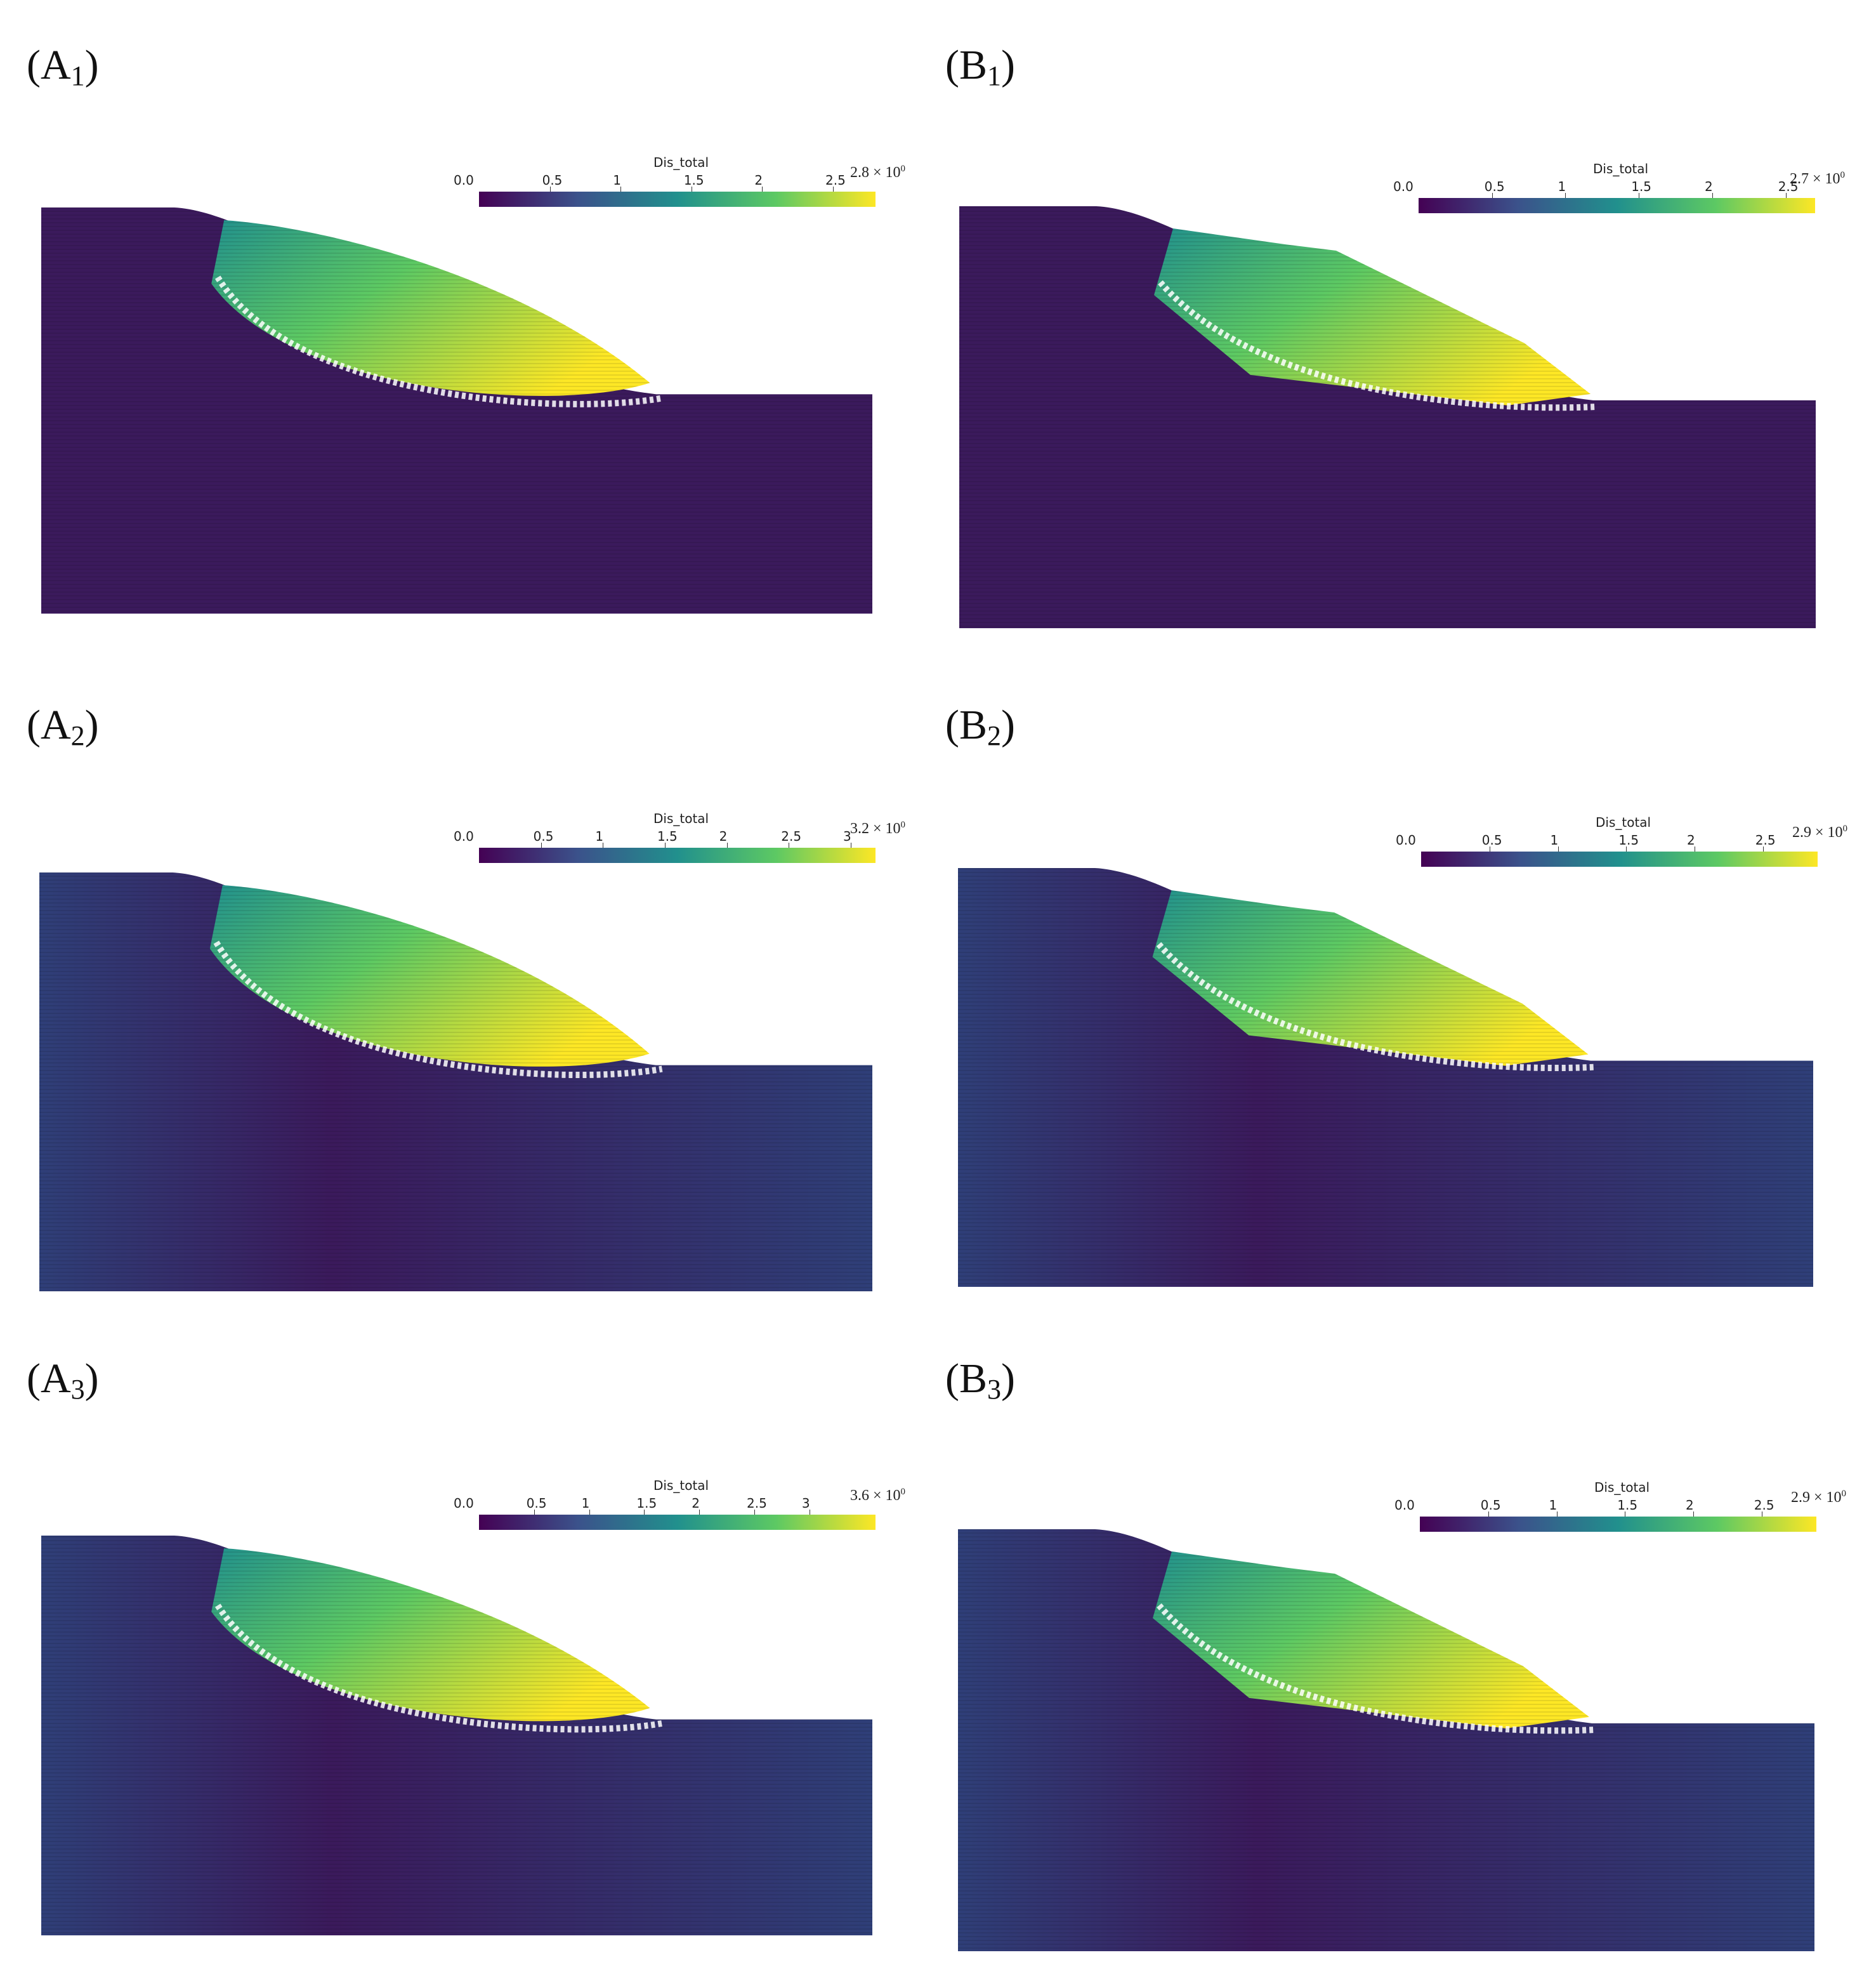 Image resolution: width=1876 pixels, height=1962 pixels. I want to click on panel-label: (A3), so click(63, 1380).